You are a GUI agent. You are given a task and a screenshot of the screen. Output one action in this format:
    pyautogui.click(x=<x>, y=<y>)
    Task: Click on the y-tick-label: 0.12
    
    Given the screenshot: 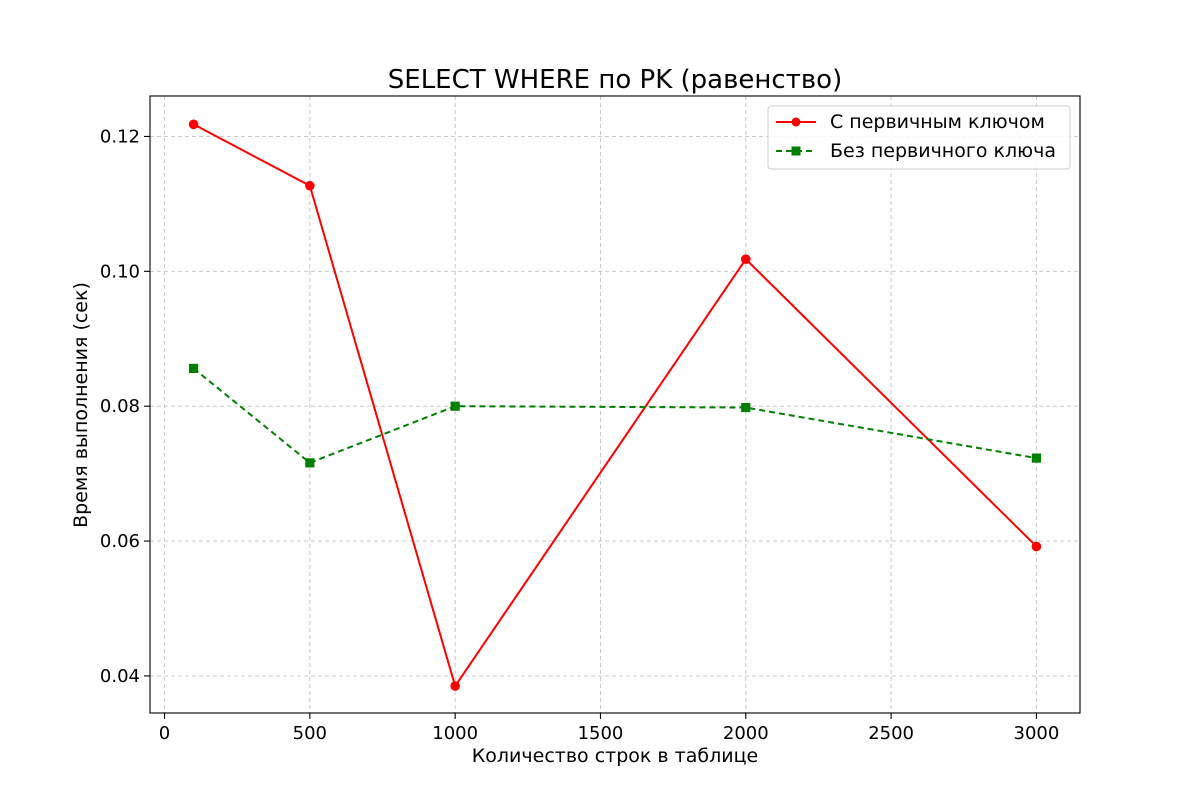 What is the action you would take?
    pyautogui.click(x=120, y=136)
    